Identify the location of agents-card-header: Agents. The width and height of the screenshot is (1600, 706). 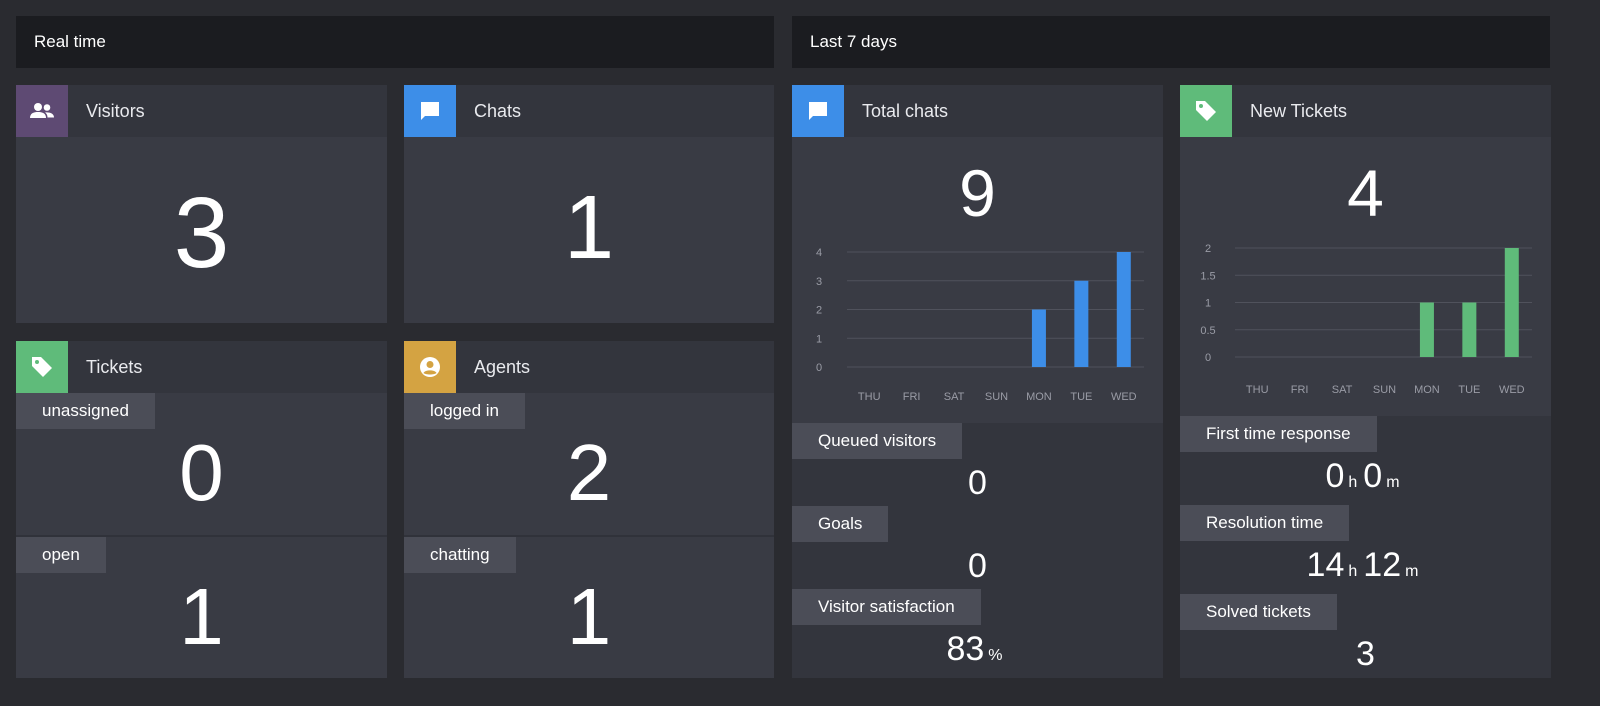
(589, 367).